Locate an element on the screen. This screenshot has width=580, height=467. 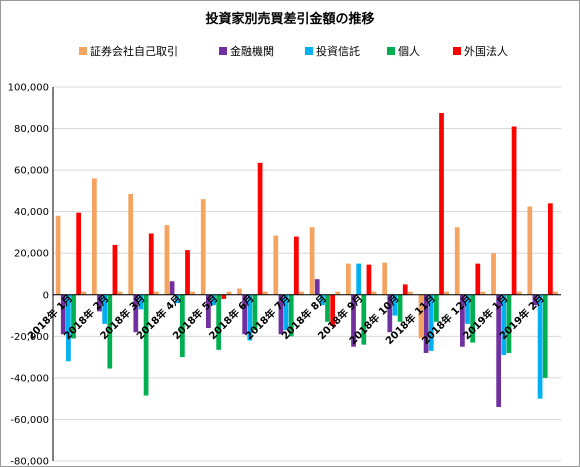
y-tick-label: 60,000 is located at coordinates (31, 171).